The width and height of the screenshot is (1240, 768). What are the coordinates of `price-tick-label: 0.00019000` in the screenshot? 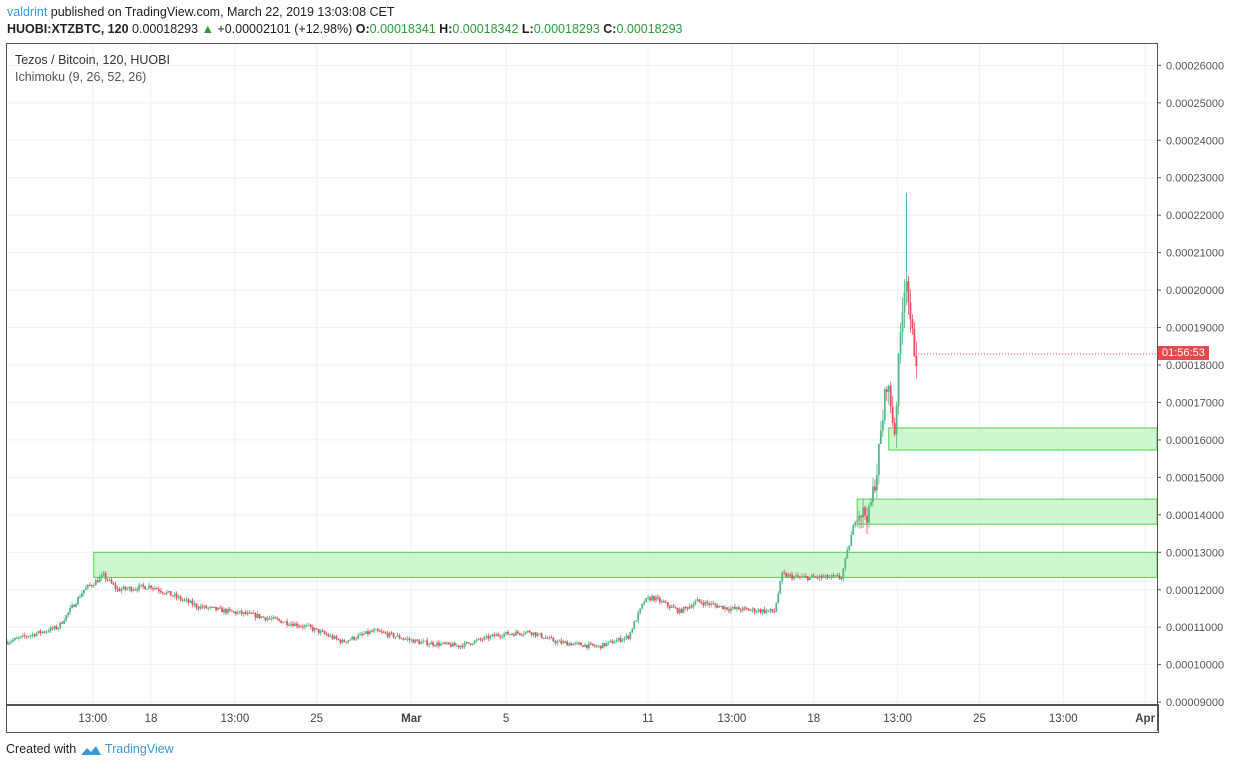 It's located at (1195, 329).